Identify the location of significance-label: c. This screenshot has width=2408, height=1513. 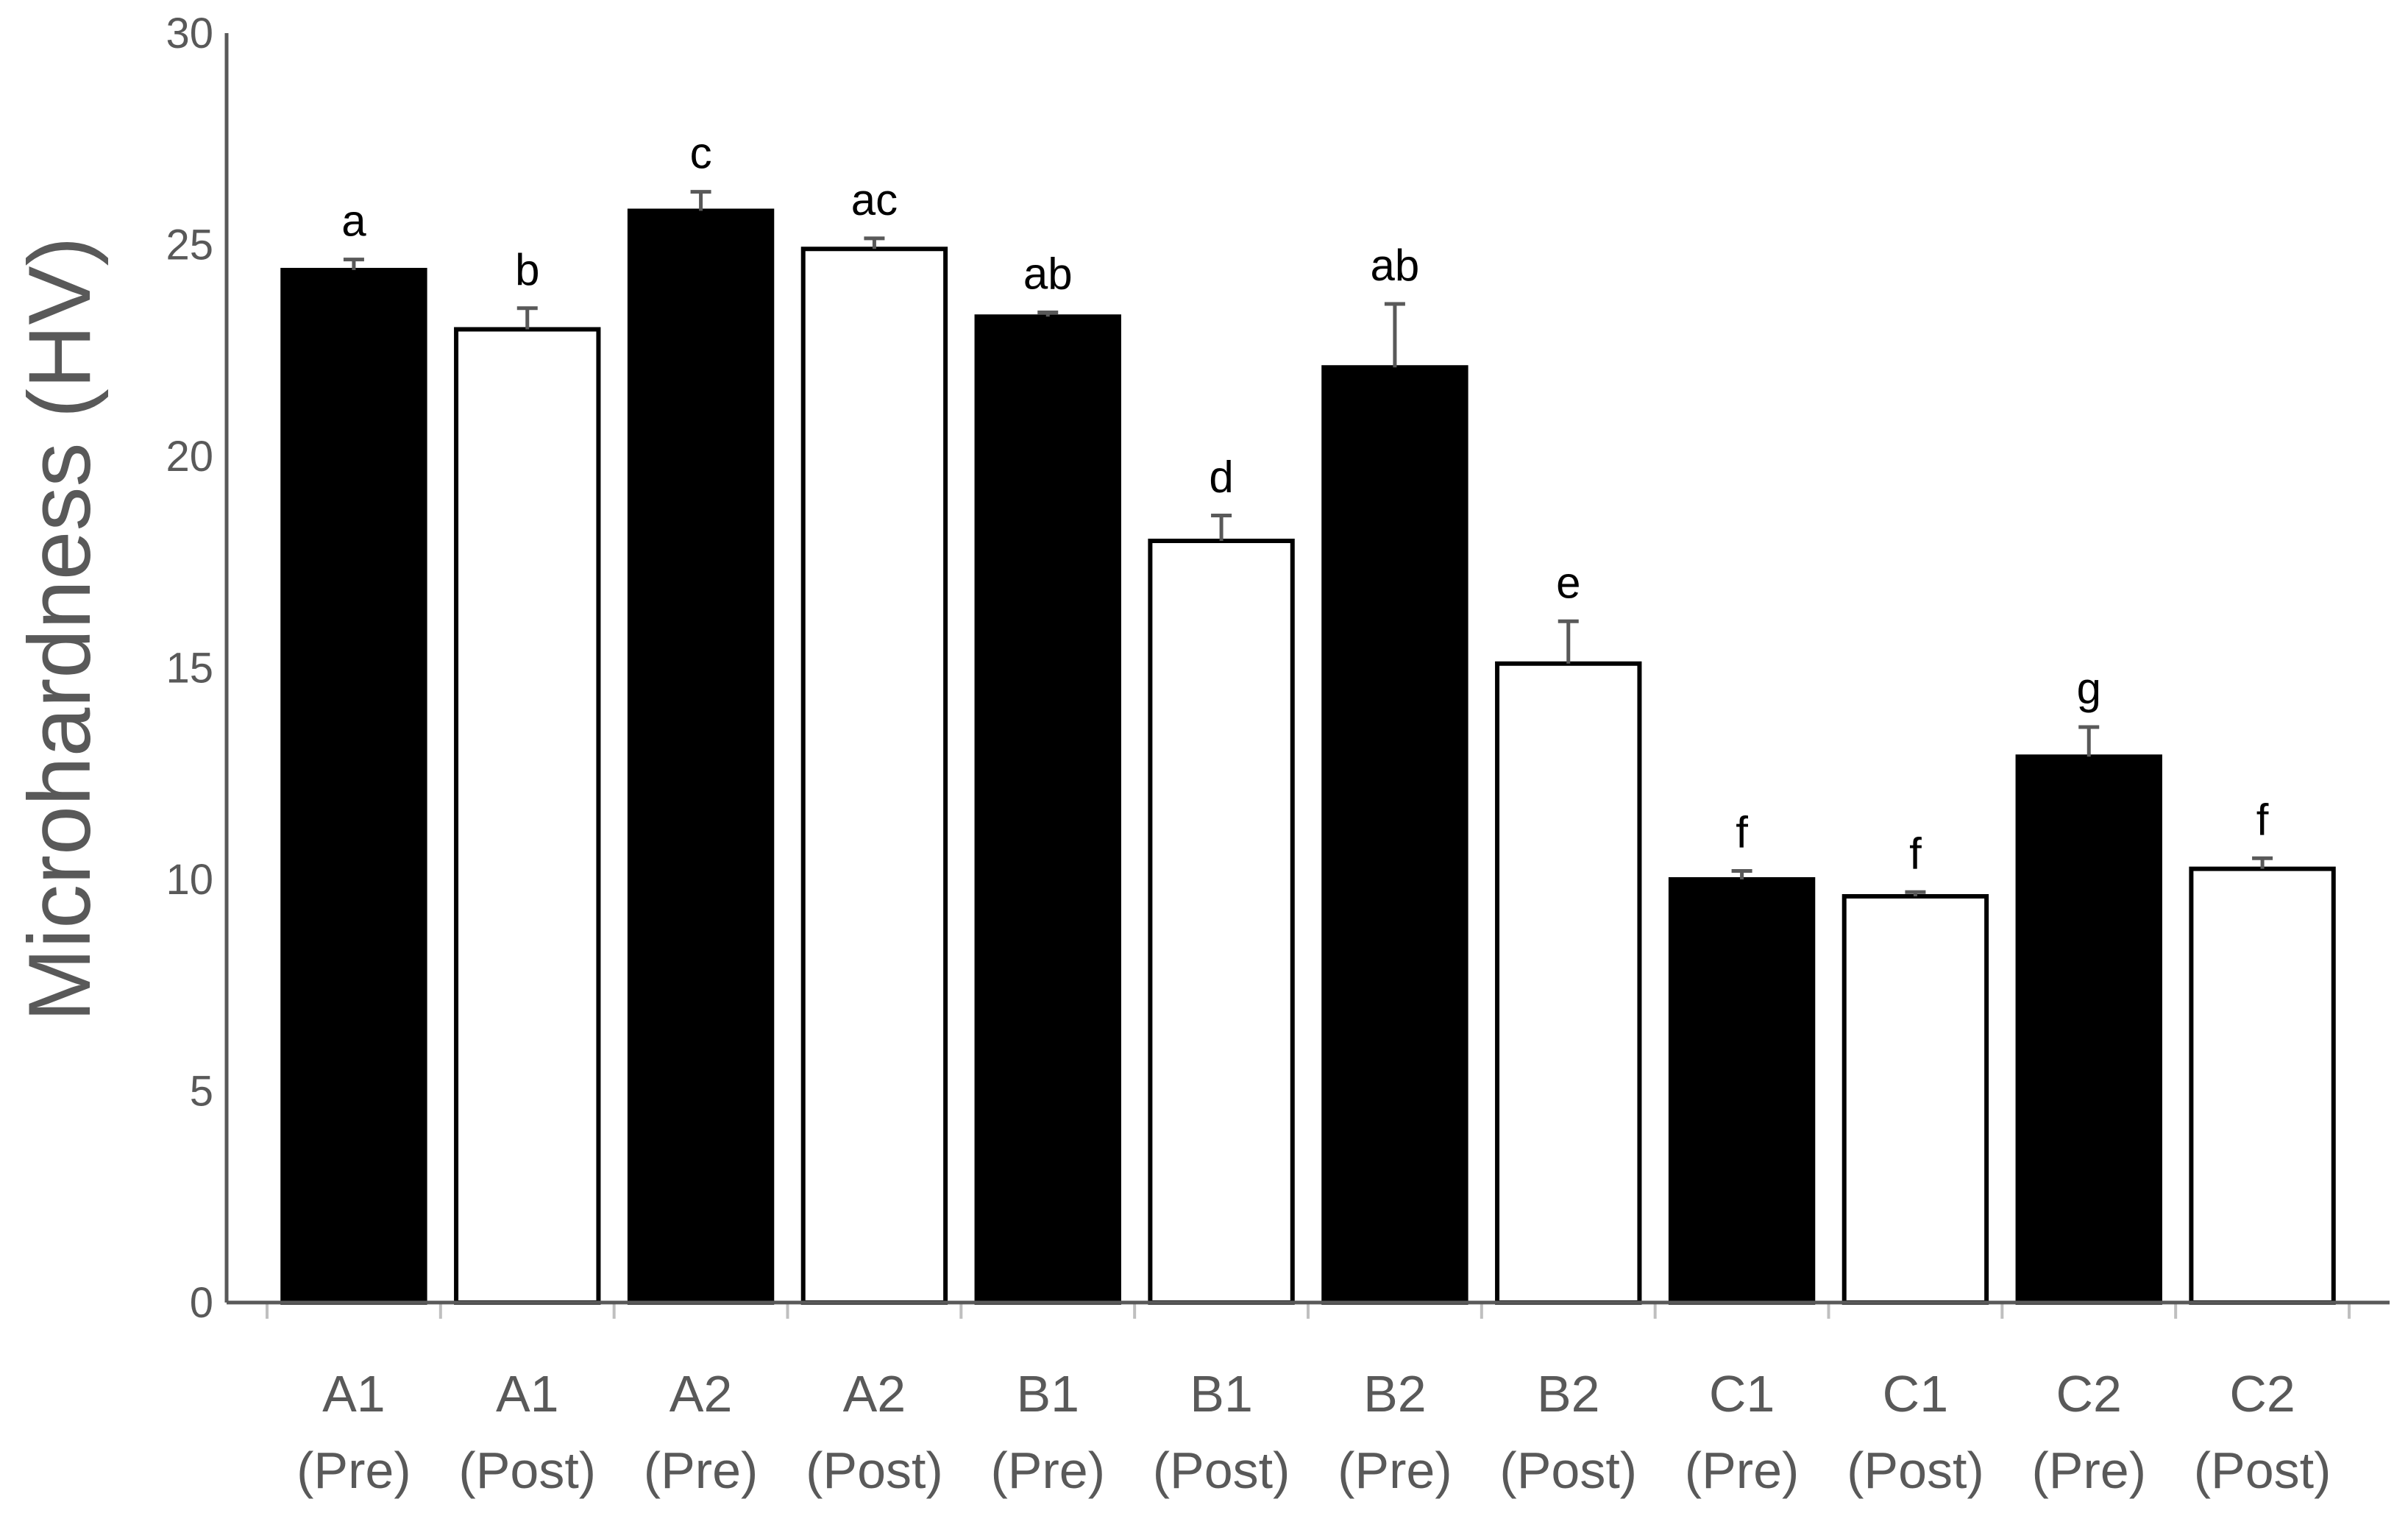
(701, 153).